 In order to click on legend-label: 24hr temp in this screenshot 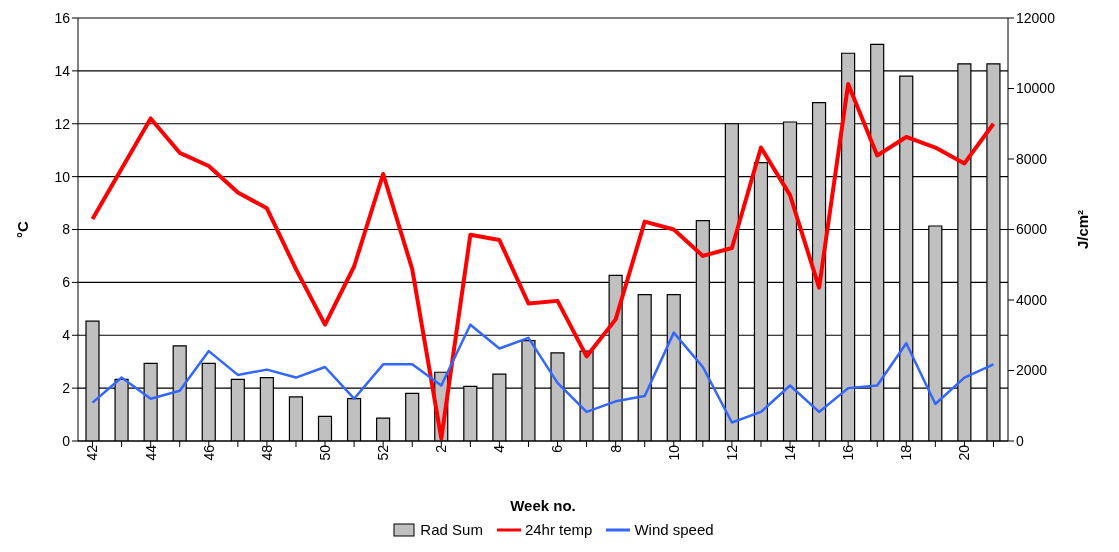, I will do `click(558, 529)`.